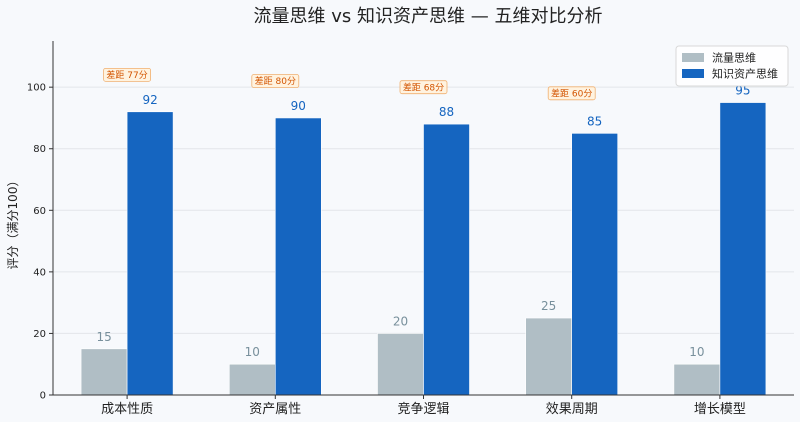 This screenshot has width=800, height=422. What do you see at coordinates (40, 242) in the screenshot?
I see `y-axis-ticks: 0 20 40 60 80 100` at bounding box center [40, 242].